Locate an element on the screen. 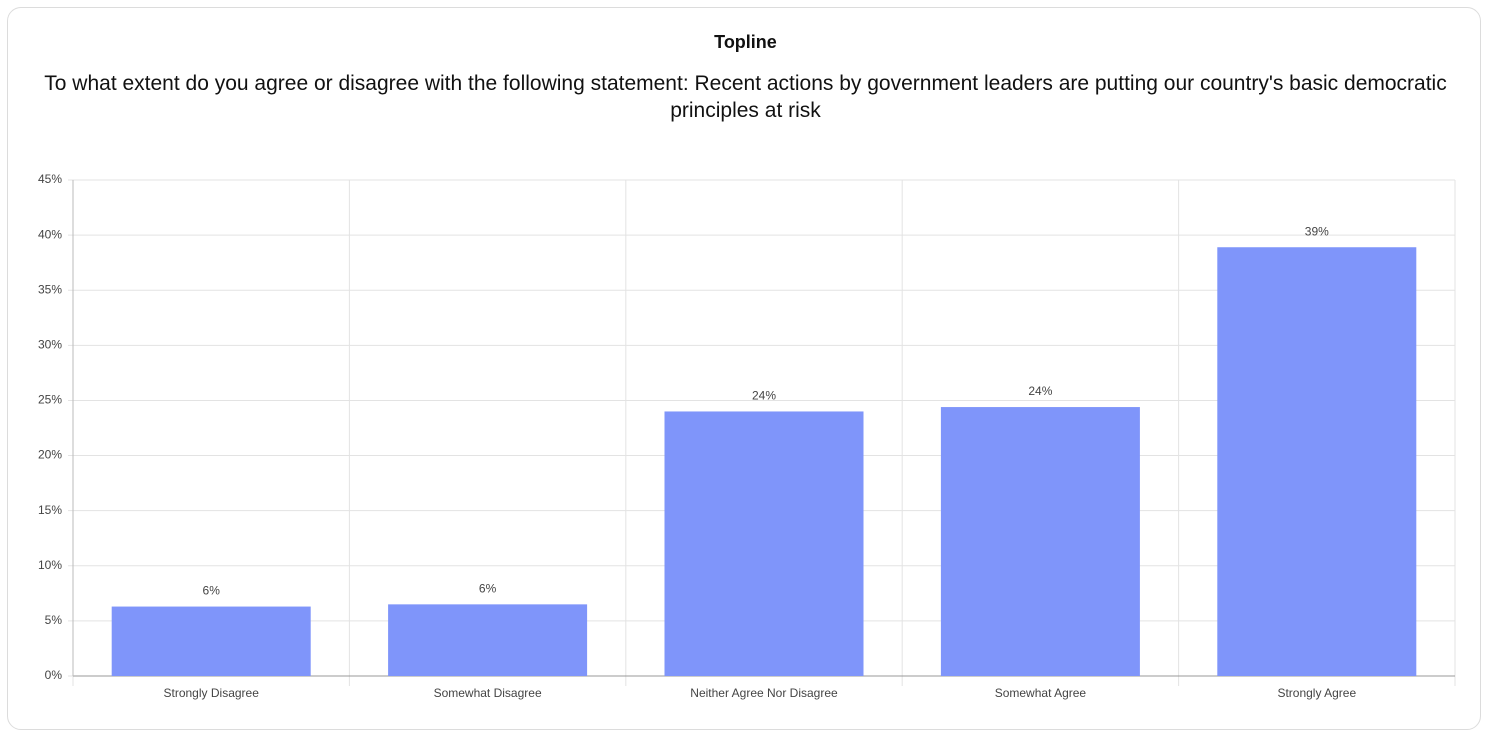 The width and height of the screenshot is (1491, 739). x-tick-label: Neither Agree Nor Disagree is located at coordinates (764, 693).